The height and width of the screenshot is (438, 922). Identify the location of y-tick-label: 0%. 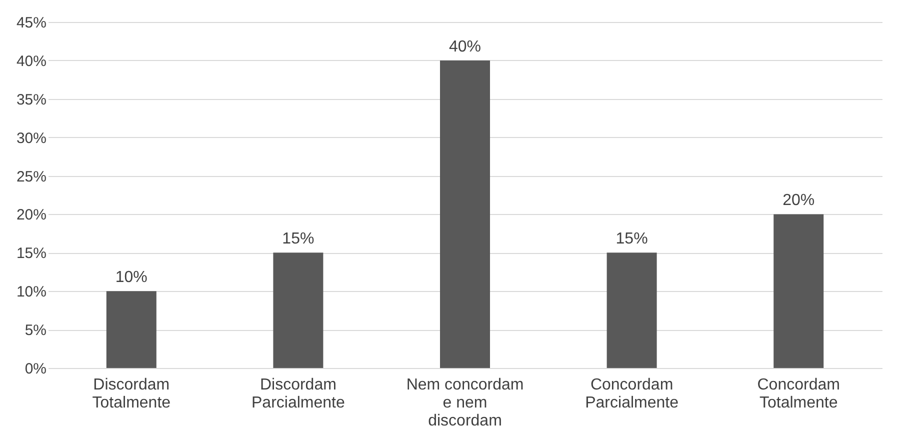
(35, 369).